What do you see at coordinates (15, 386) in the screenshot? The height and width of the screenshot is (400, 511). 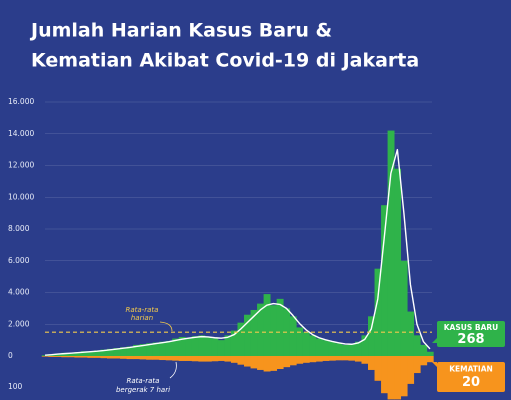 I see `y-tick-label: 100` at bounding box center [15, 386].